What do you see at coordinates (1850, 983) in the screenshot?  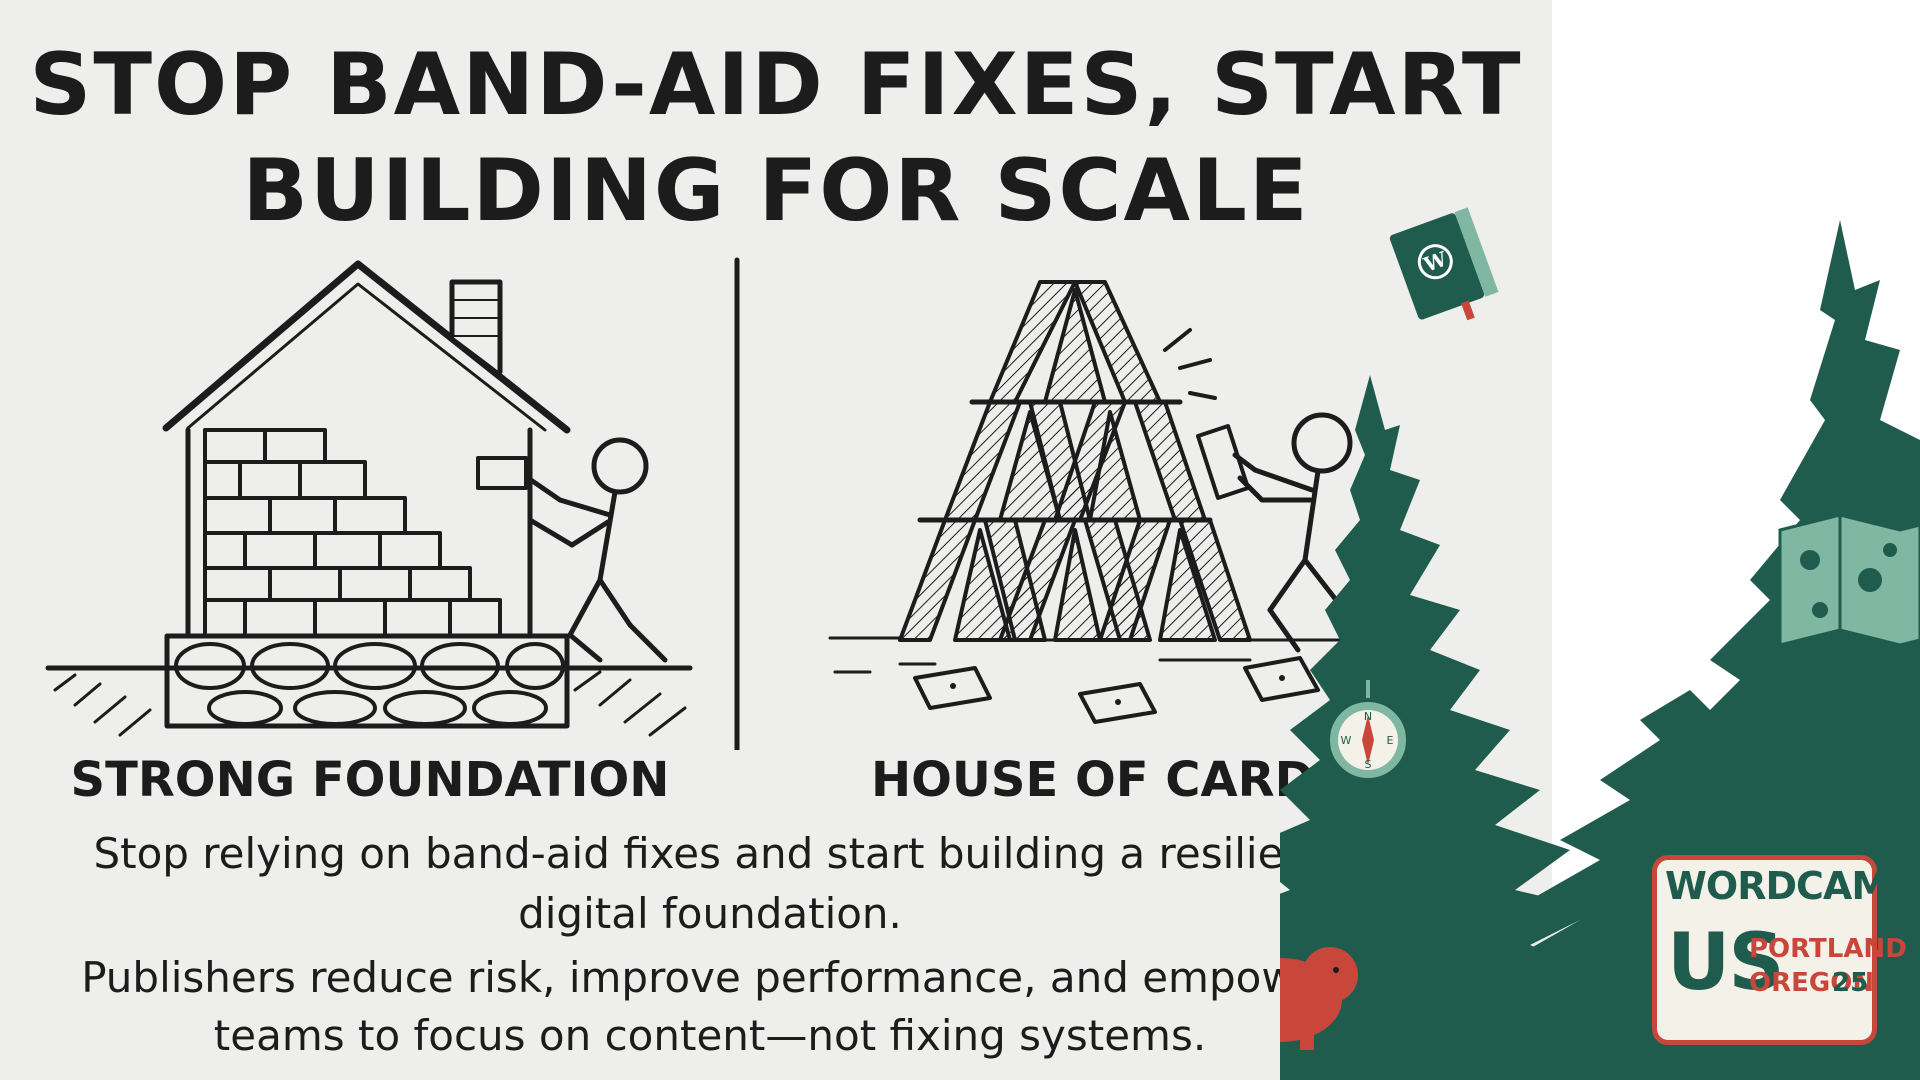 I see `logo-year-text: 25` at bounding box center [1850, 983].